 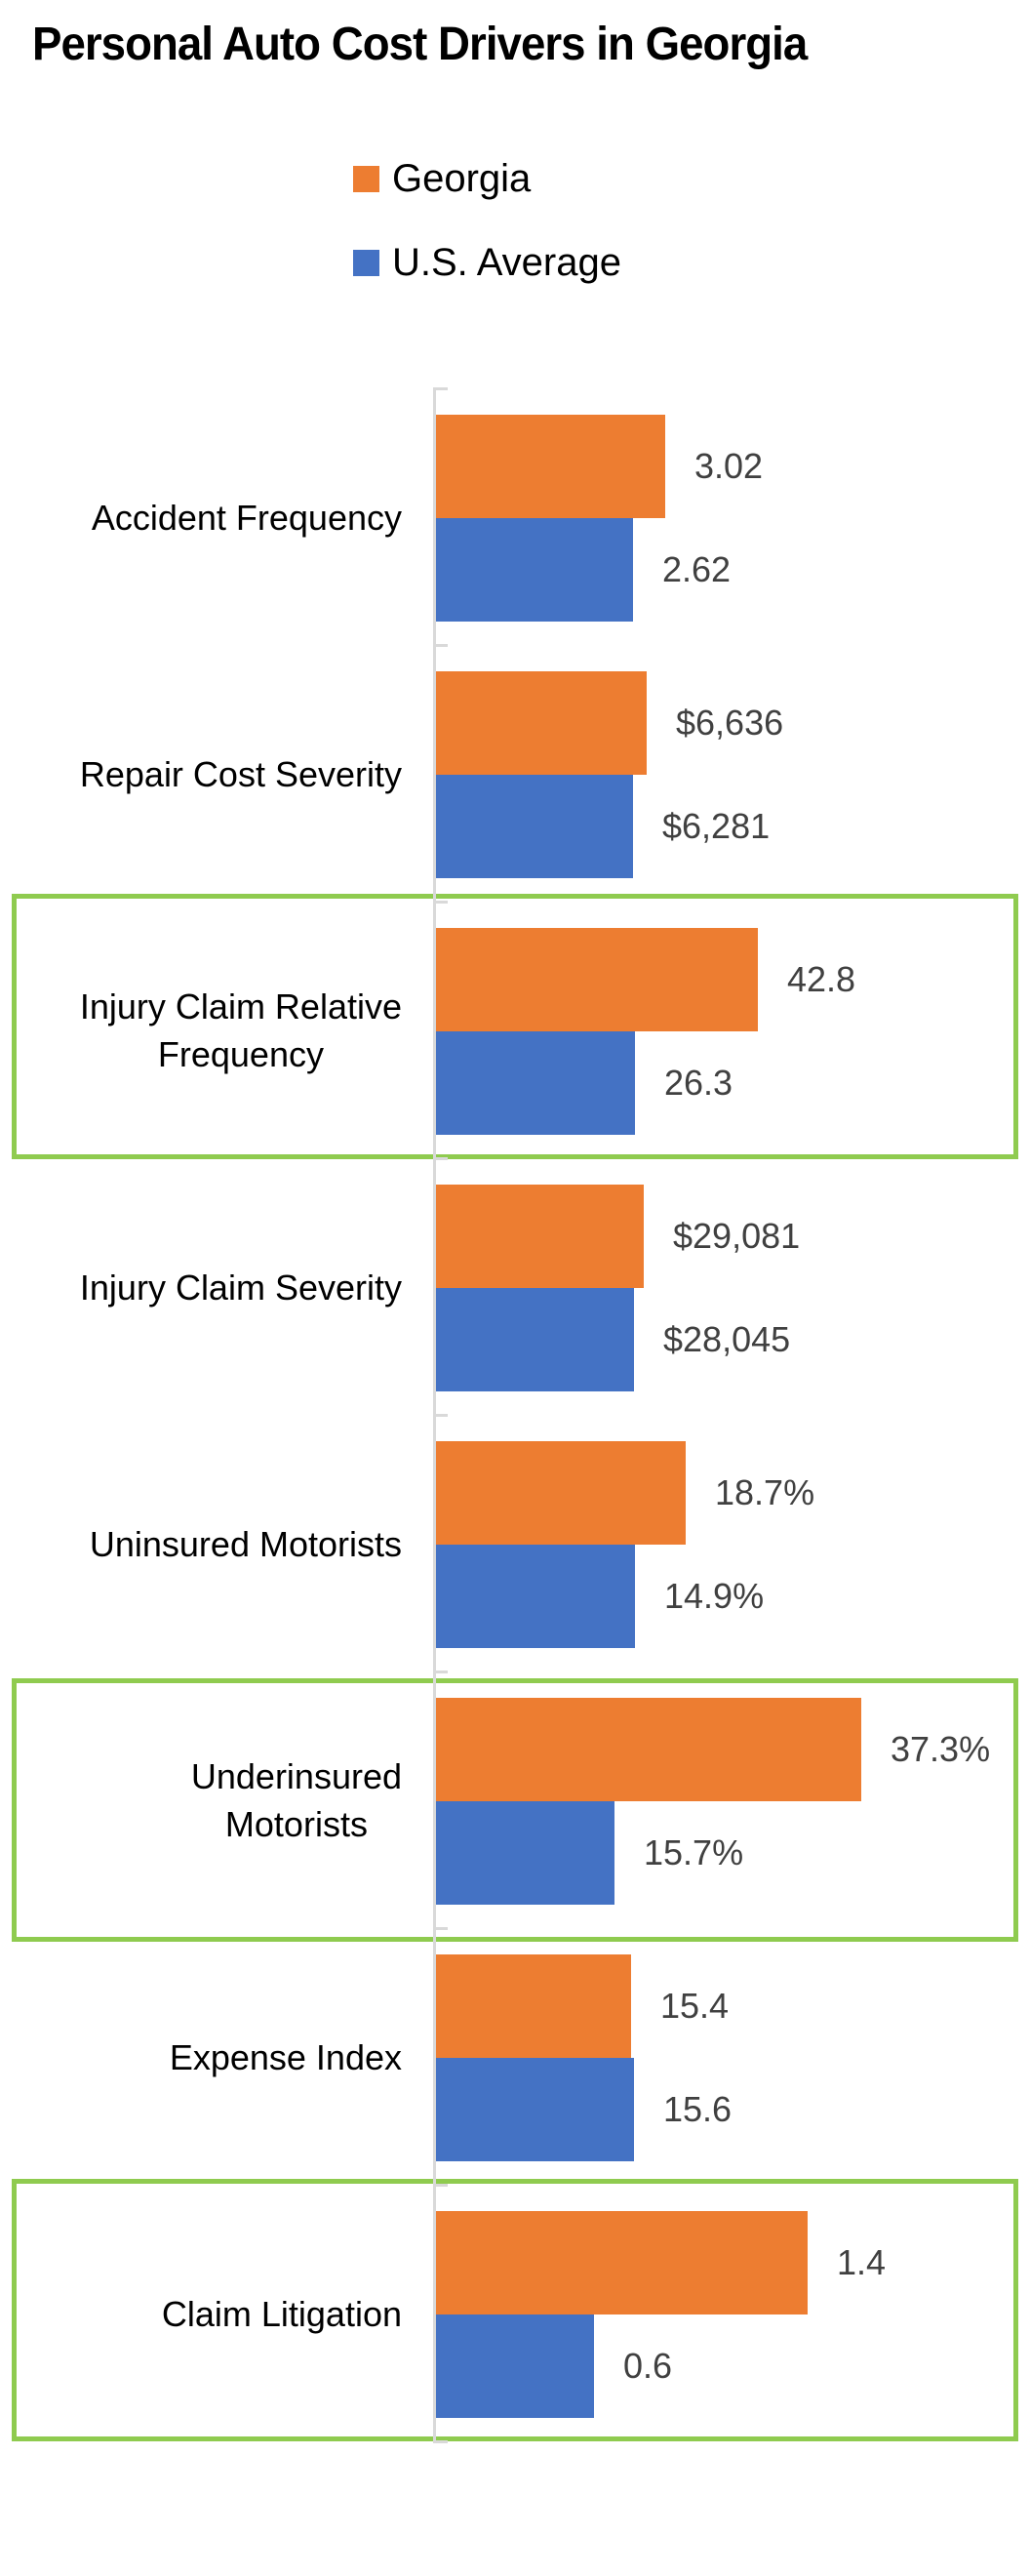 What do you see at coordinates (534, 826) in the screenshot?
I see `bar-us-average-repair-cost-severity` at bounding box center [534, 826].